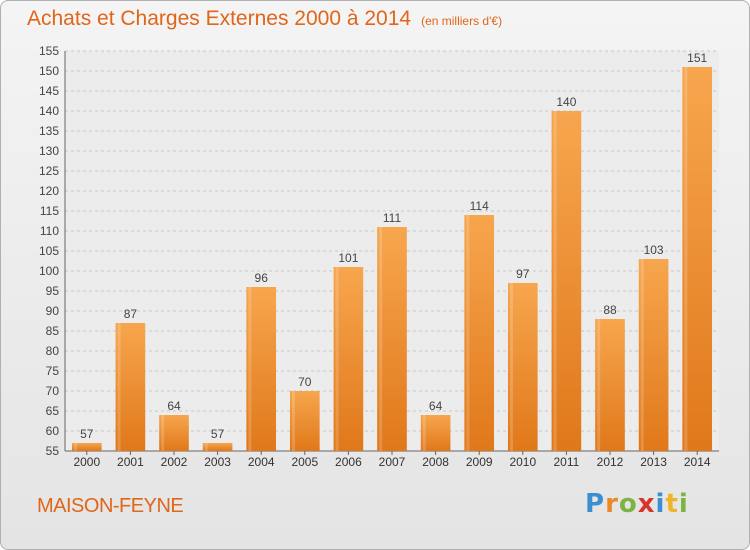 The image size is (750, 550). Describe the element at coordinates (53, 371) in the screenshot. I see `y-tick-label: 75` at that location.